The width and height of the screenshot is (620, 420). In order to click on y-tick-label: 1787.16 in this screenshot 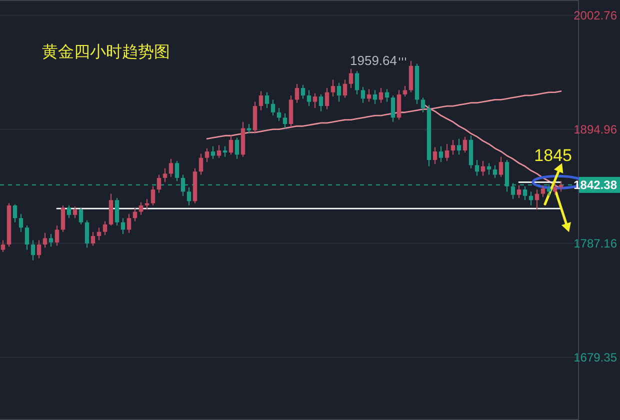, I will do `click(596, 243)`.